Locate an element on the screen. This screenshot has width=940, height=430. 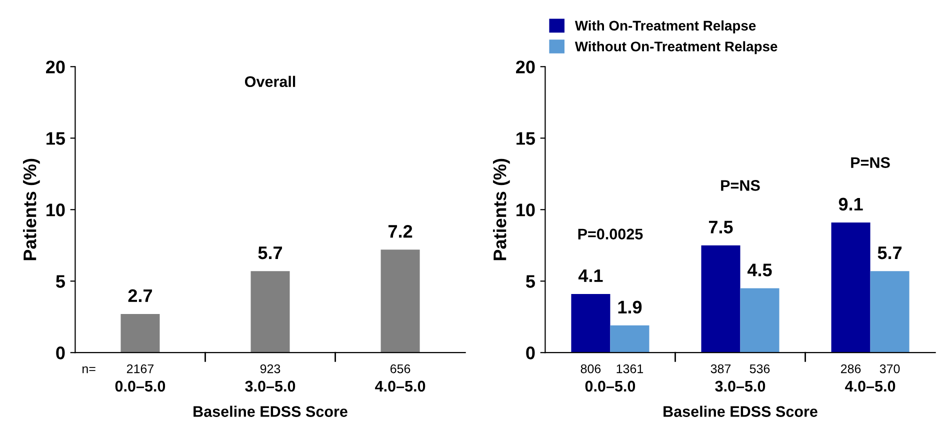
data-label: 4.5 is located at coordinates (759, 270).